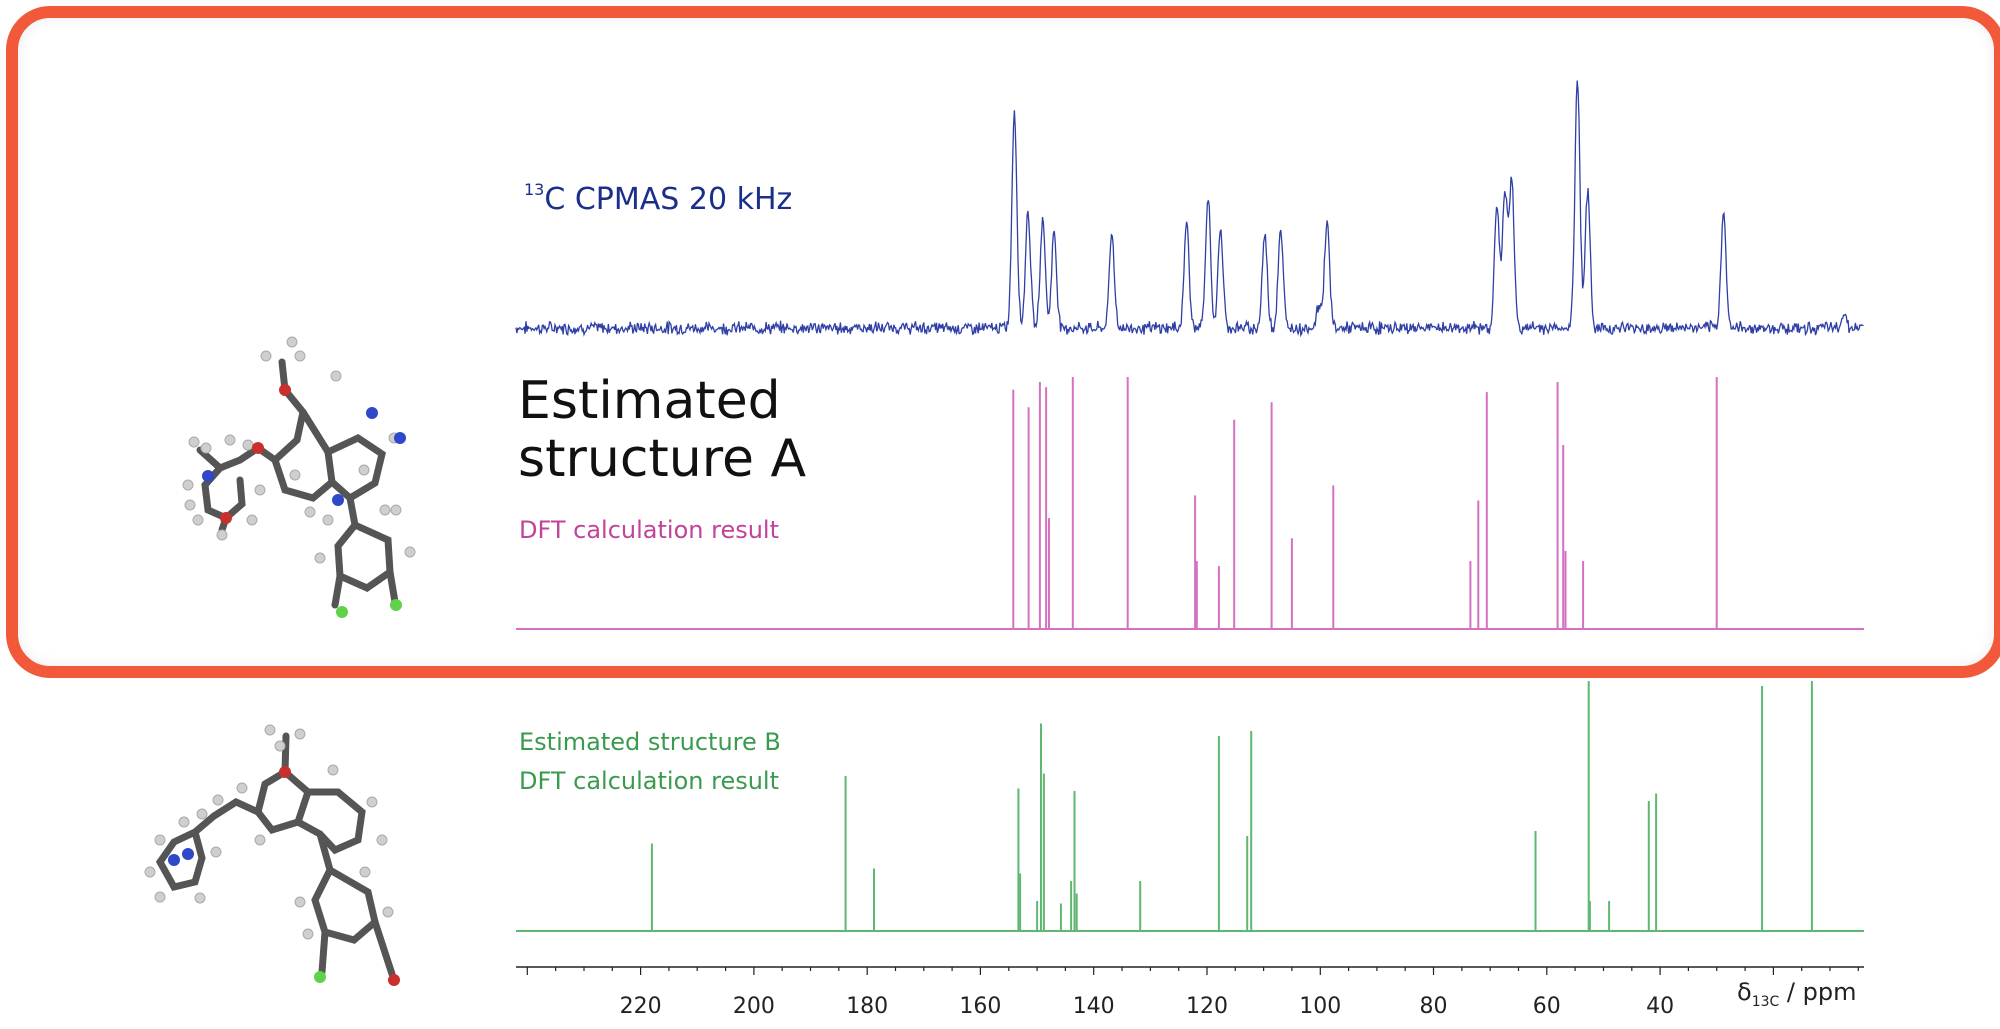 This screenshot has width=2000, height=1029. What do you see at coordinates (658, 198) in the screenshot?
I see `cpmas-label: 13C CPMAS 20 kHz` at bounding box center [658, 198].